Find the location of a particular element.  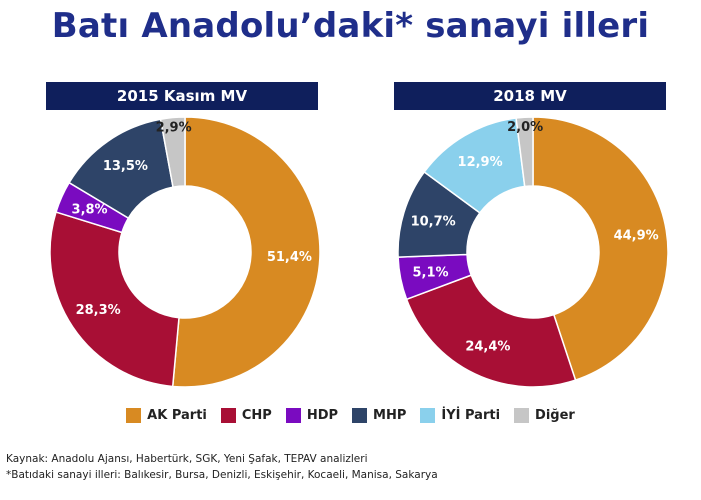

chart-title-2018: 2018 MV is located at coordinates (530, 96).